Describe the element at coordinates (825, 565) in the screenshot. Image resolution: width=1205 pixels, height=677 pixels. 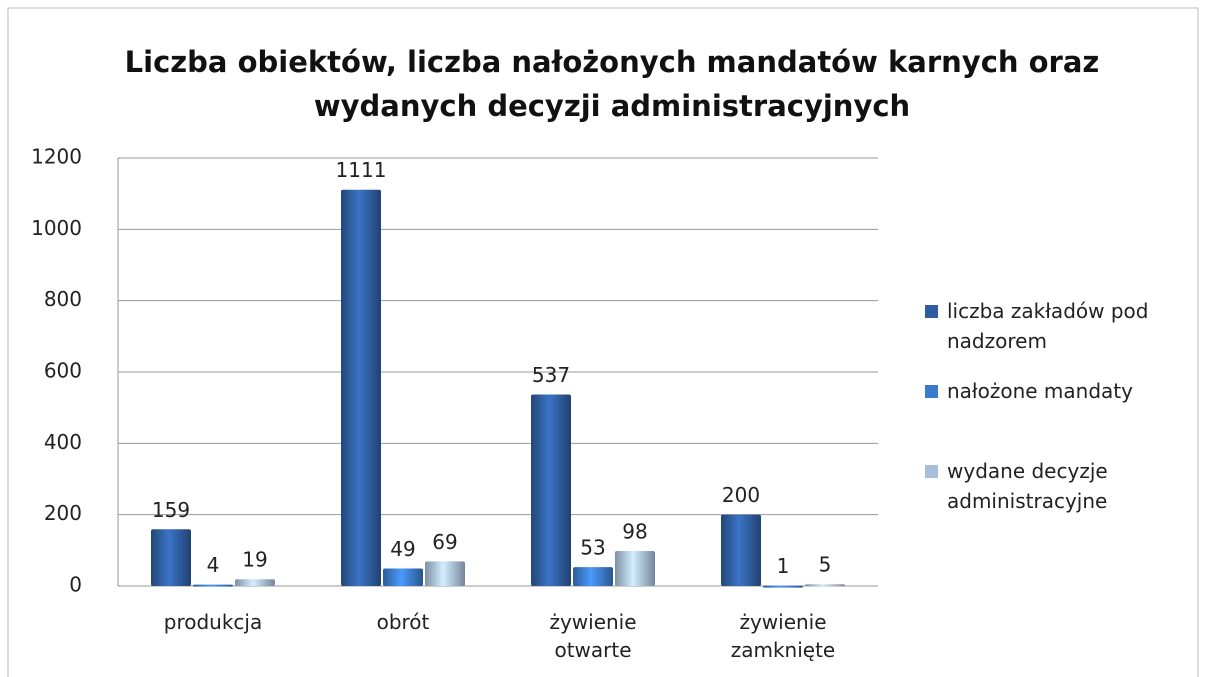
I see `data-label: 5` at that location.